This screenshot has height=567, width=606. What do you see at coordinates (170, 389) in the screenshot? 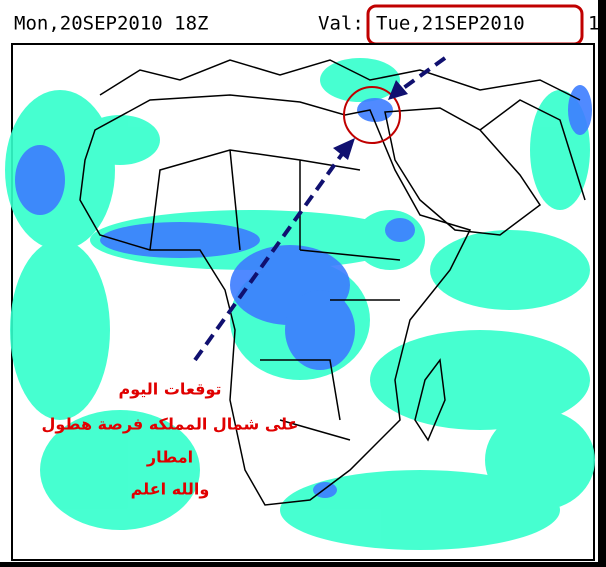
I see `annotation-line: توقعات اليوم` at bounding box center [170, 389].